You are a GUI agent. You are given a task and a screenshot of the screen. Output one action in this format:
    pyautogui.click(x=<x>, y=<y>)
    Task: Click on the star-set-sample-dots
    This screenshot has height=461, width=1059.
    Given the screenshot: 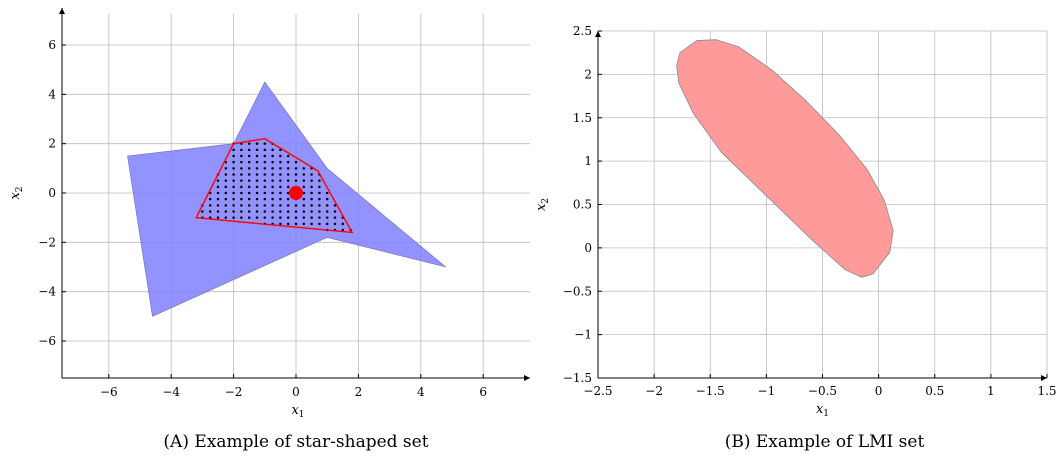 What is the action you would take?
    pyautogui.click(x=276, y=187)
    